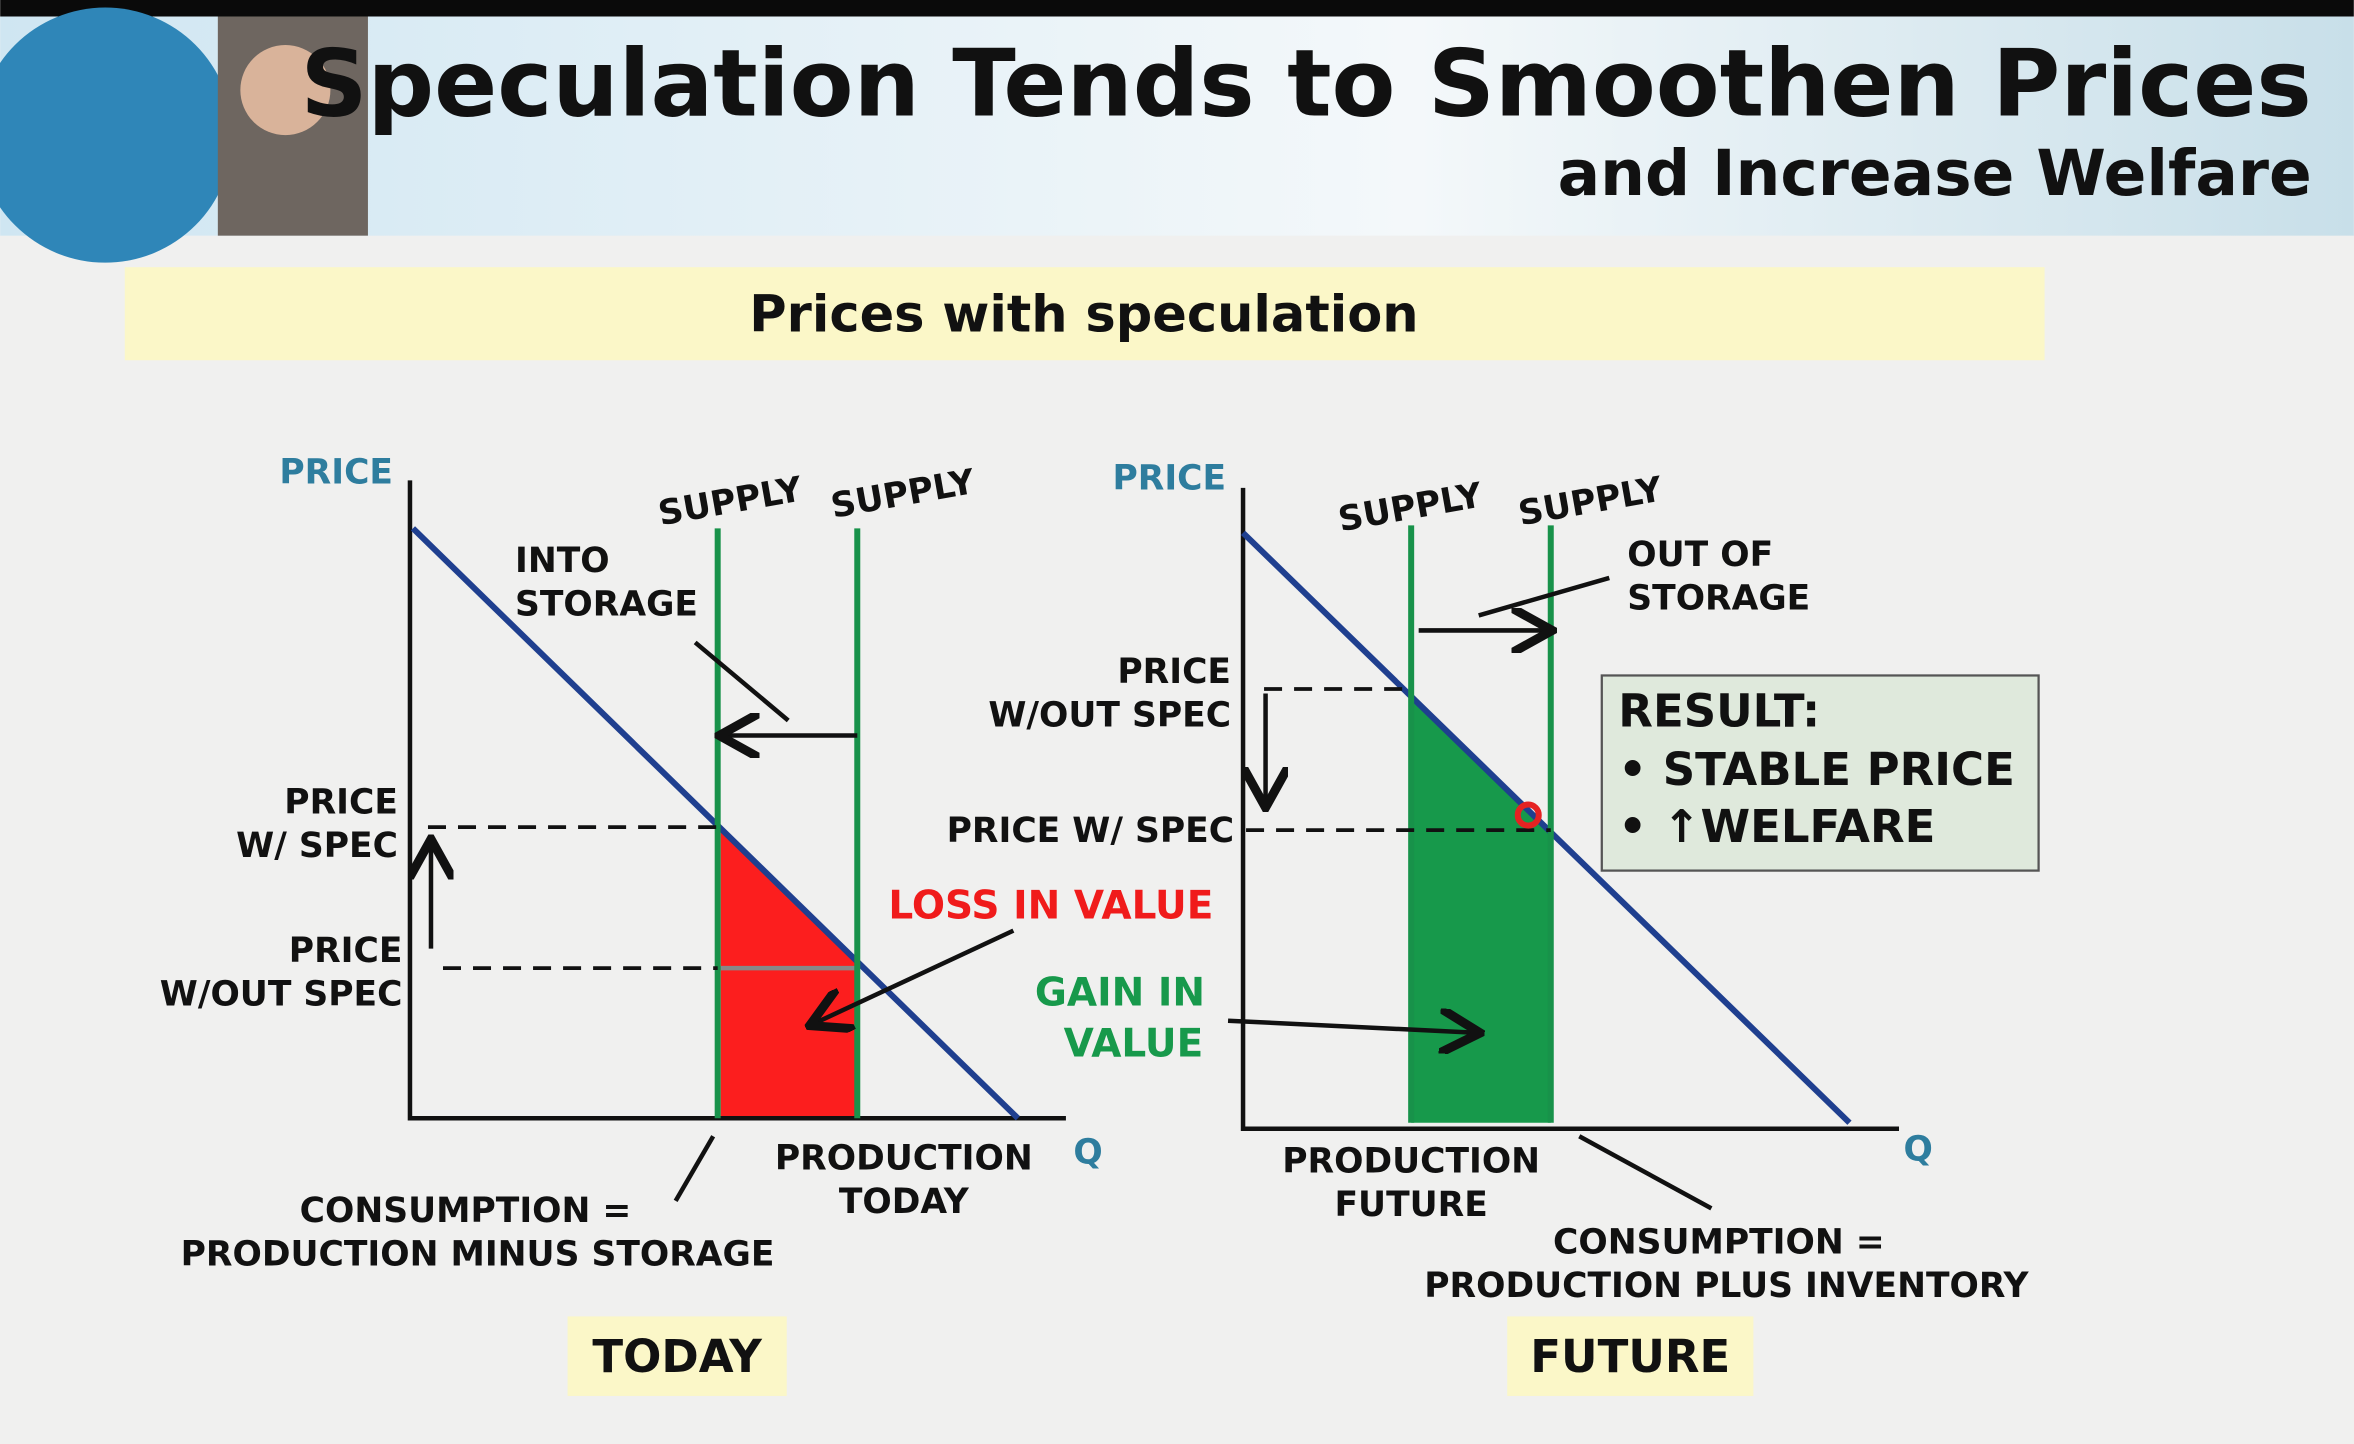  I want to click on result: • ↑WELFARE, so click(1776, 826).